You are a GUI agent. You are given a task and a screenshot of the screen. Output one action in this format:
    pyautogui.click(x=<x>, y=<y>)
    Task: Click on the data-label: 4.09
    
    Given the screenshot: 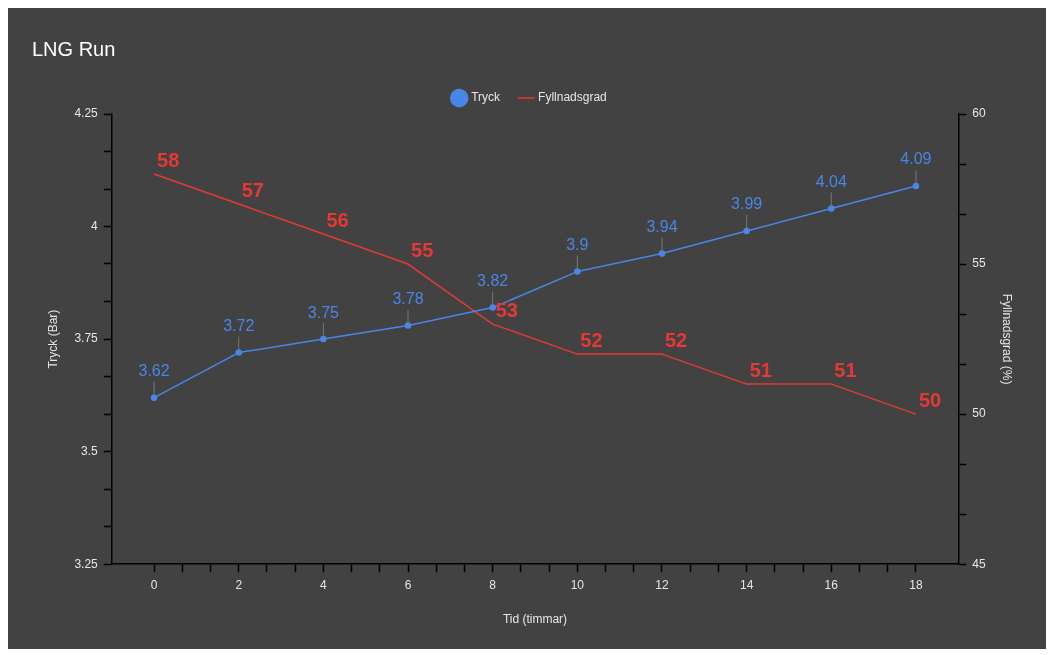 What is the action you would take?
    pyautogui.click(x=916, y=159)
    